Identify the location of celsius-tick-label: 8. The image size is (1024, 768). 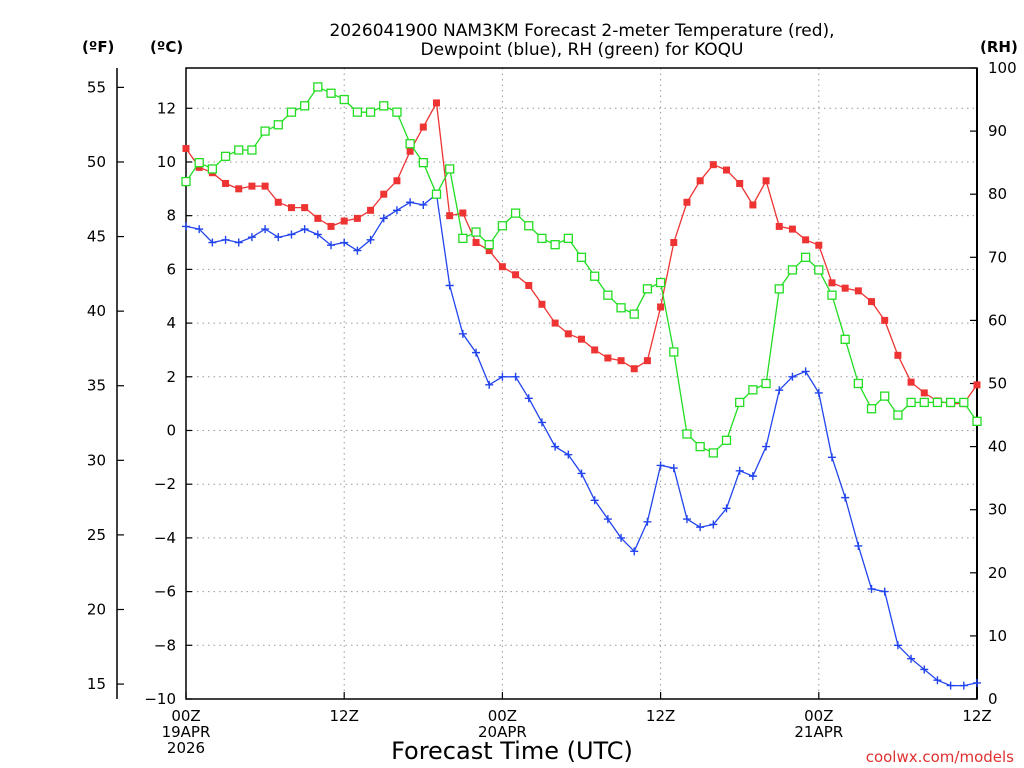
(171, 216).